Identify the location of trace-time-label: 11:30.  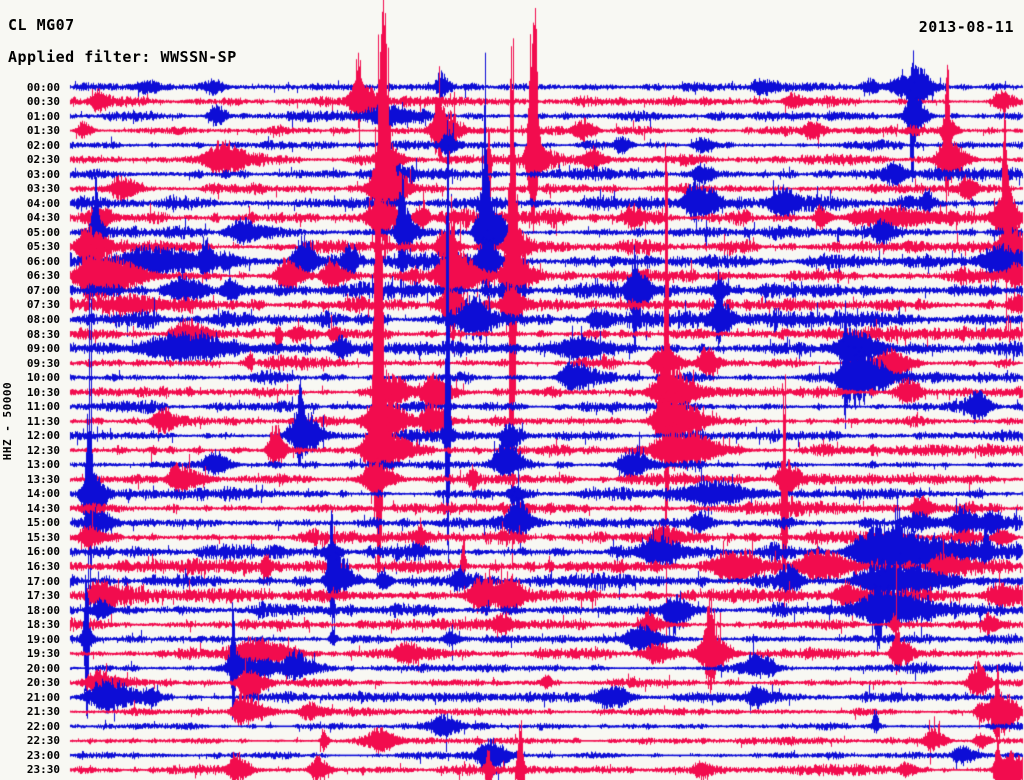
(43, 421).